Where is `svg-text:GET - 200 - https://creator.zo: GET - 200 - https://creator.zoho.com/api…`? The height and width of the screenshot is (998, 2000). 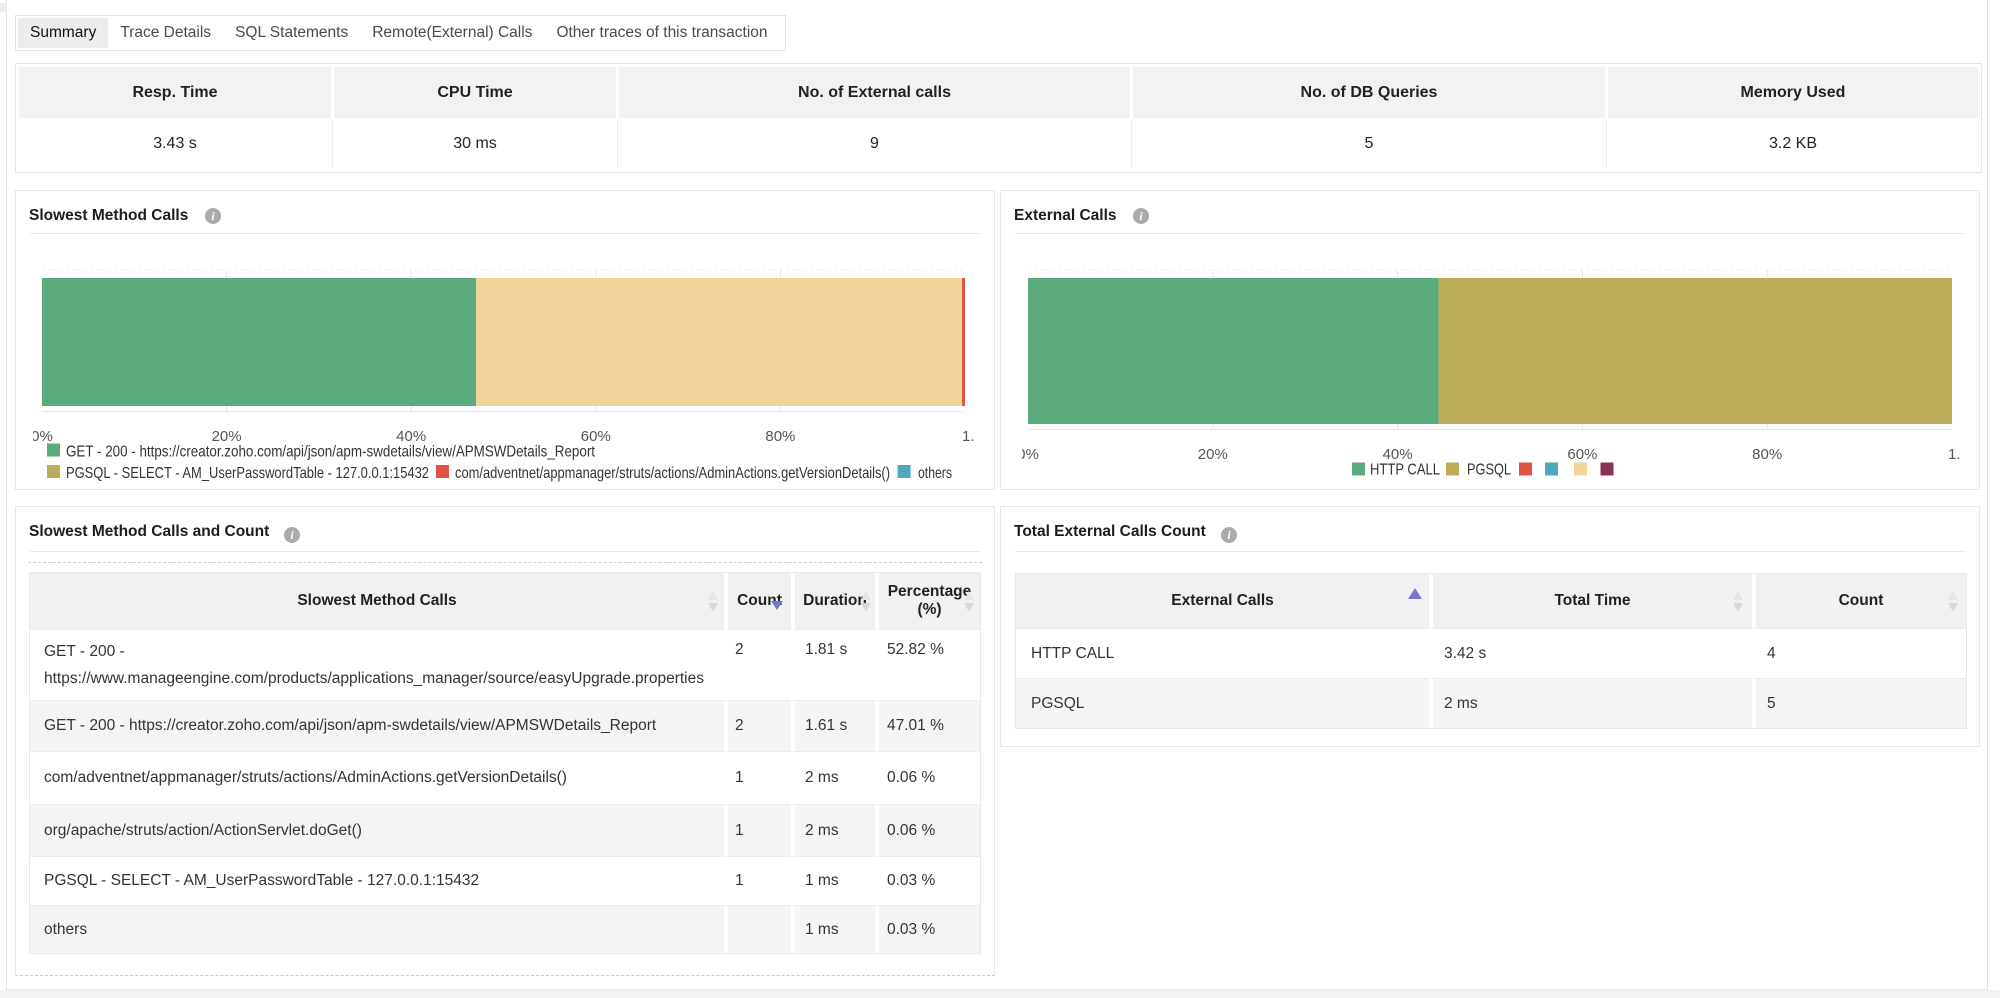 svg-text:GET - 200 - https://creator.zo: GET - 200 - https://creator.zoho.com/api… is located at coordinates (330, 452).